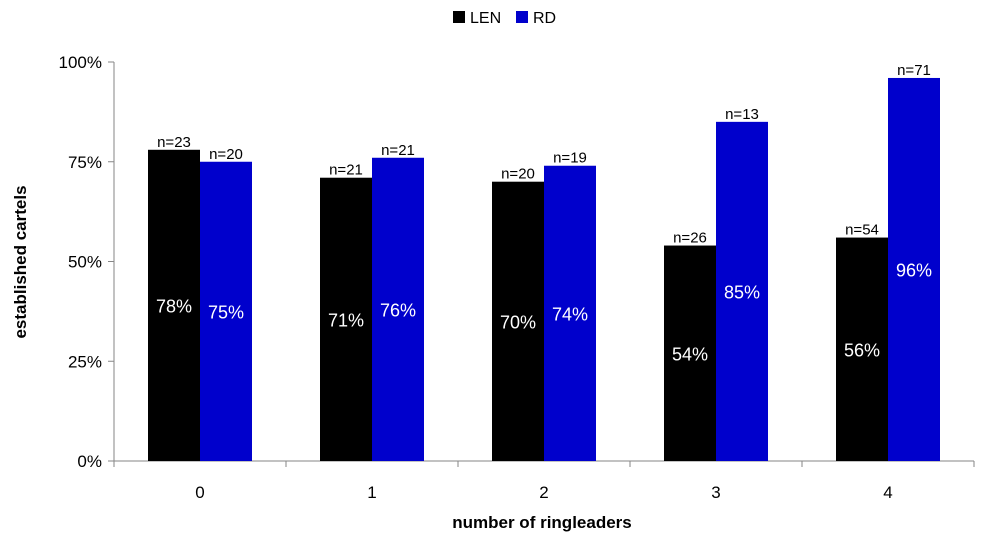 The height and width of the screenshot is (536, 999). Describe the element at coordinates (543, 492) in the screenshot. I see `x-tick-label: 2` at that location.